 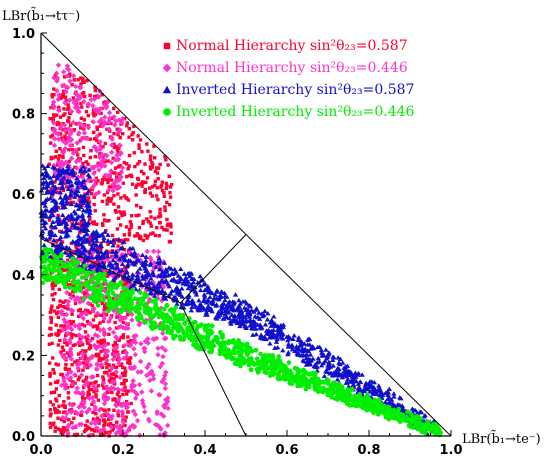 What do you see at coordinates (23, 437) in the screenshot?
I see `y-tick-label: 0.0` at bounding box center [23, 437].